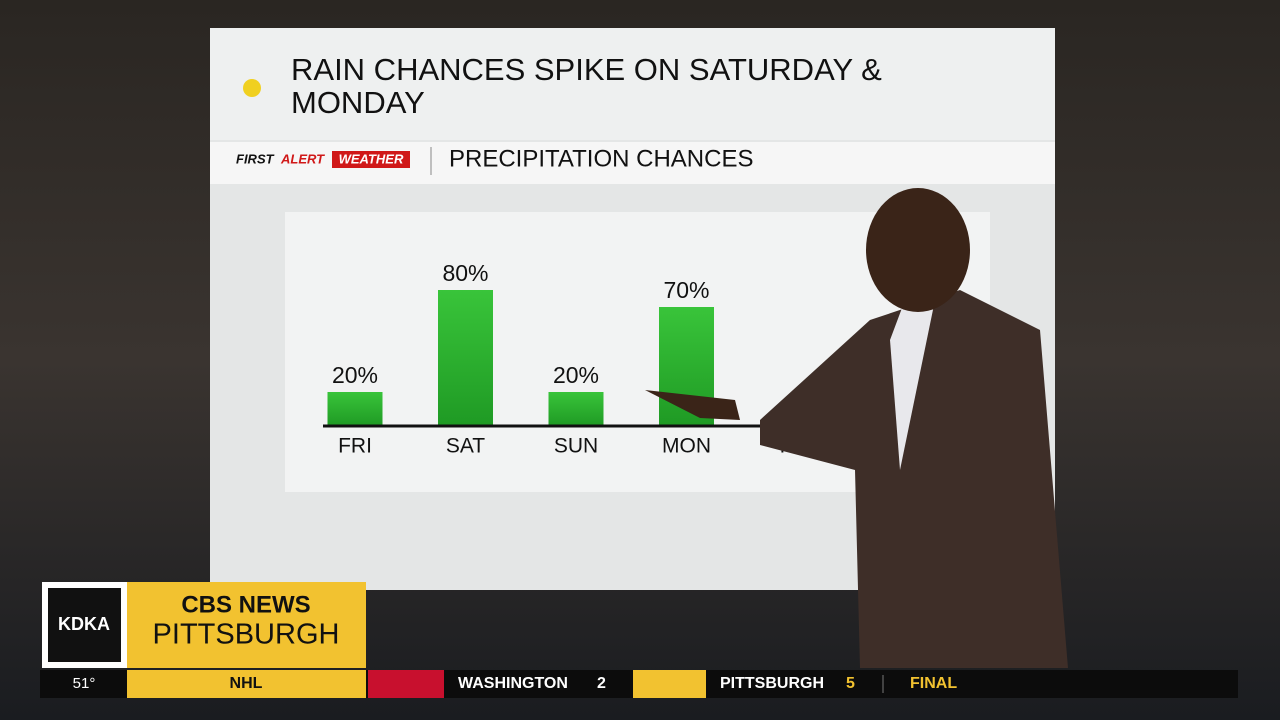 The width and height of the screenshot is (1280, 720). I want to click on station-box, so click(84, 625).